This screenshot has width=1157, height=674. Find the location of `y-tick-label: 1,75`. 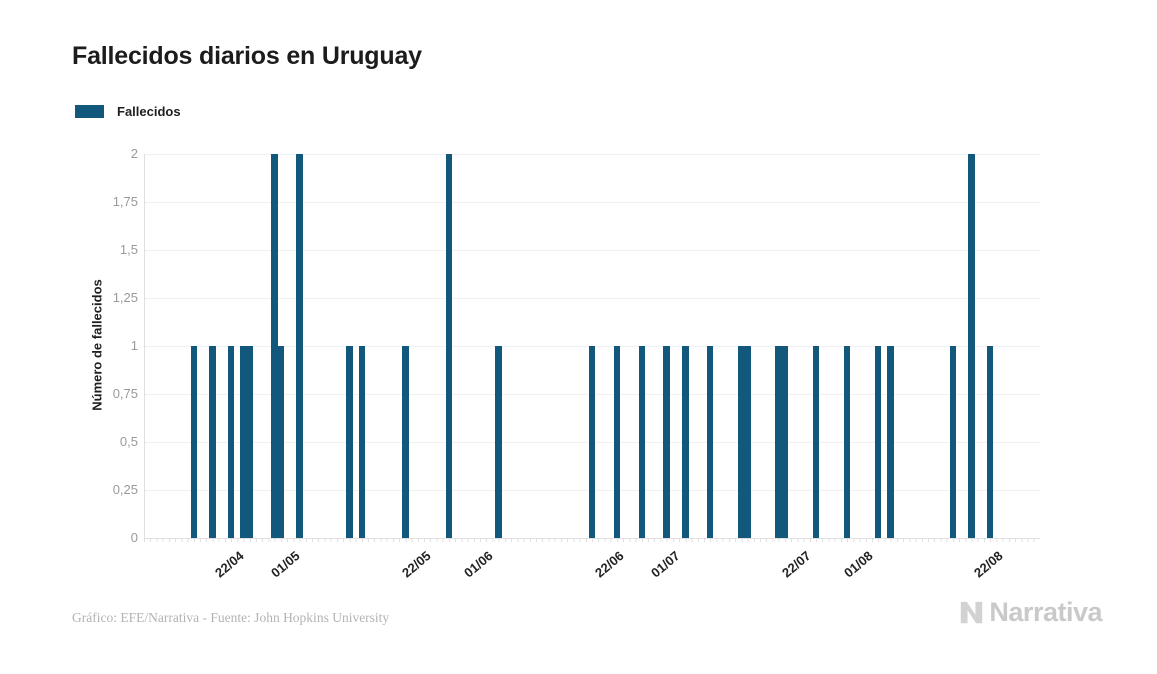

y-tick-label: 1,75 is located at coordinates (125, 201).